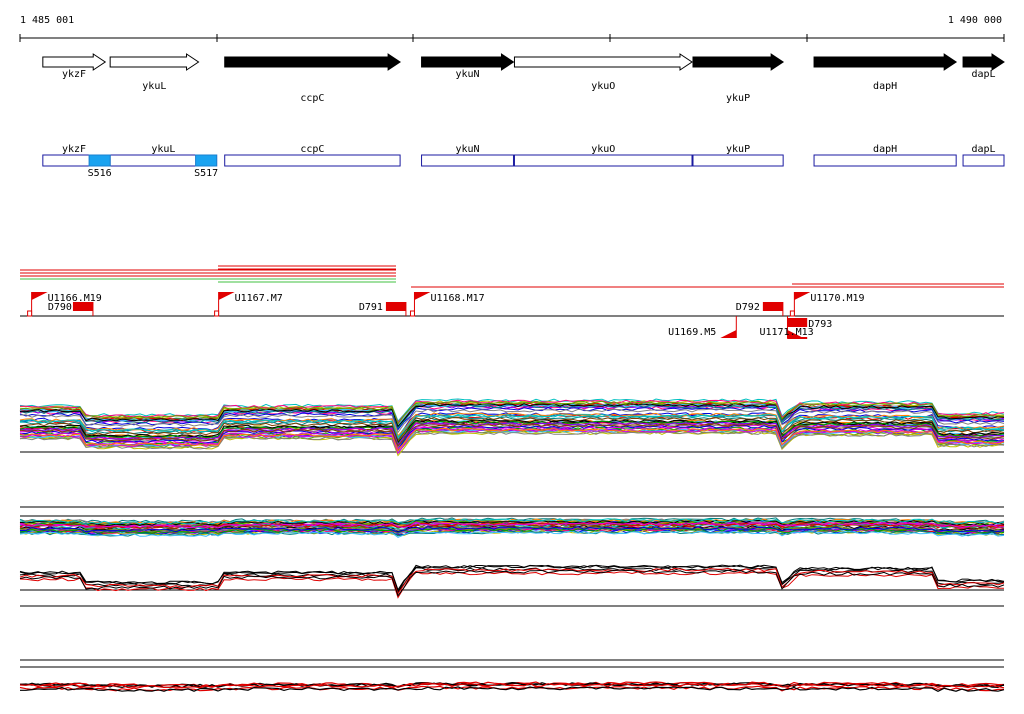 The width and height of the screenshot is (1024, 714). What do you see at coordinates (820, 324) in the screenshot?
I see `downshift-label: D793` at bounding box center [820, 324].